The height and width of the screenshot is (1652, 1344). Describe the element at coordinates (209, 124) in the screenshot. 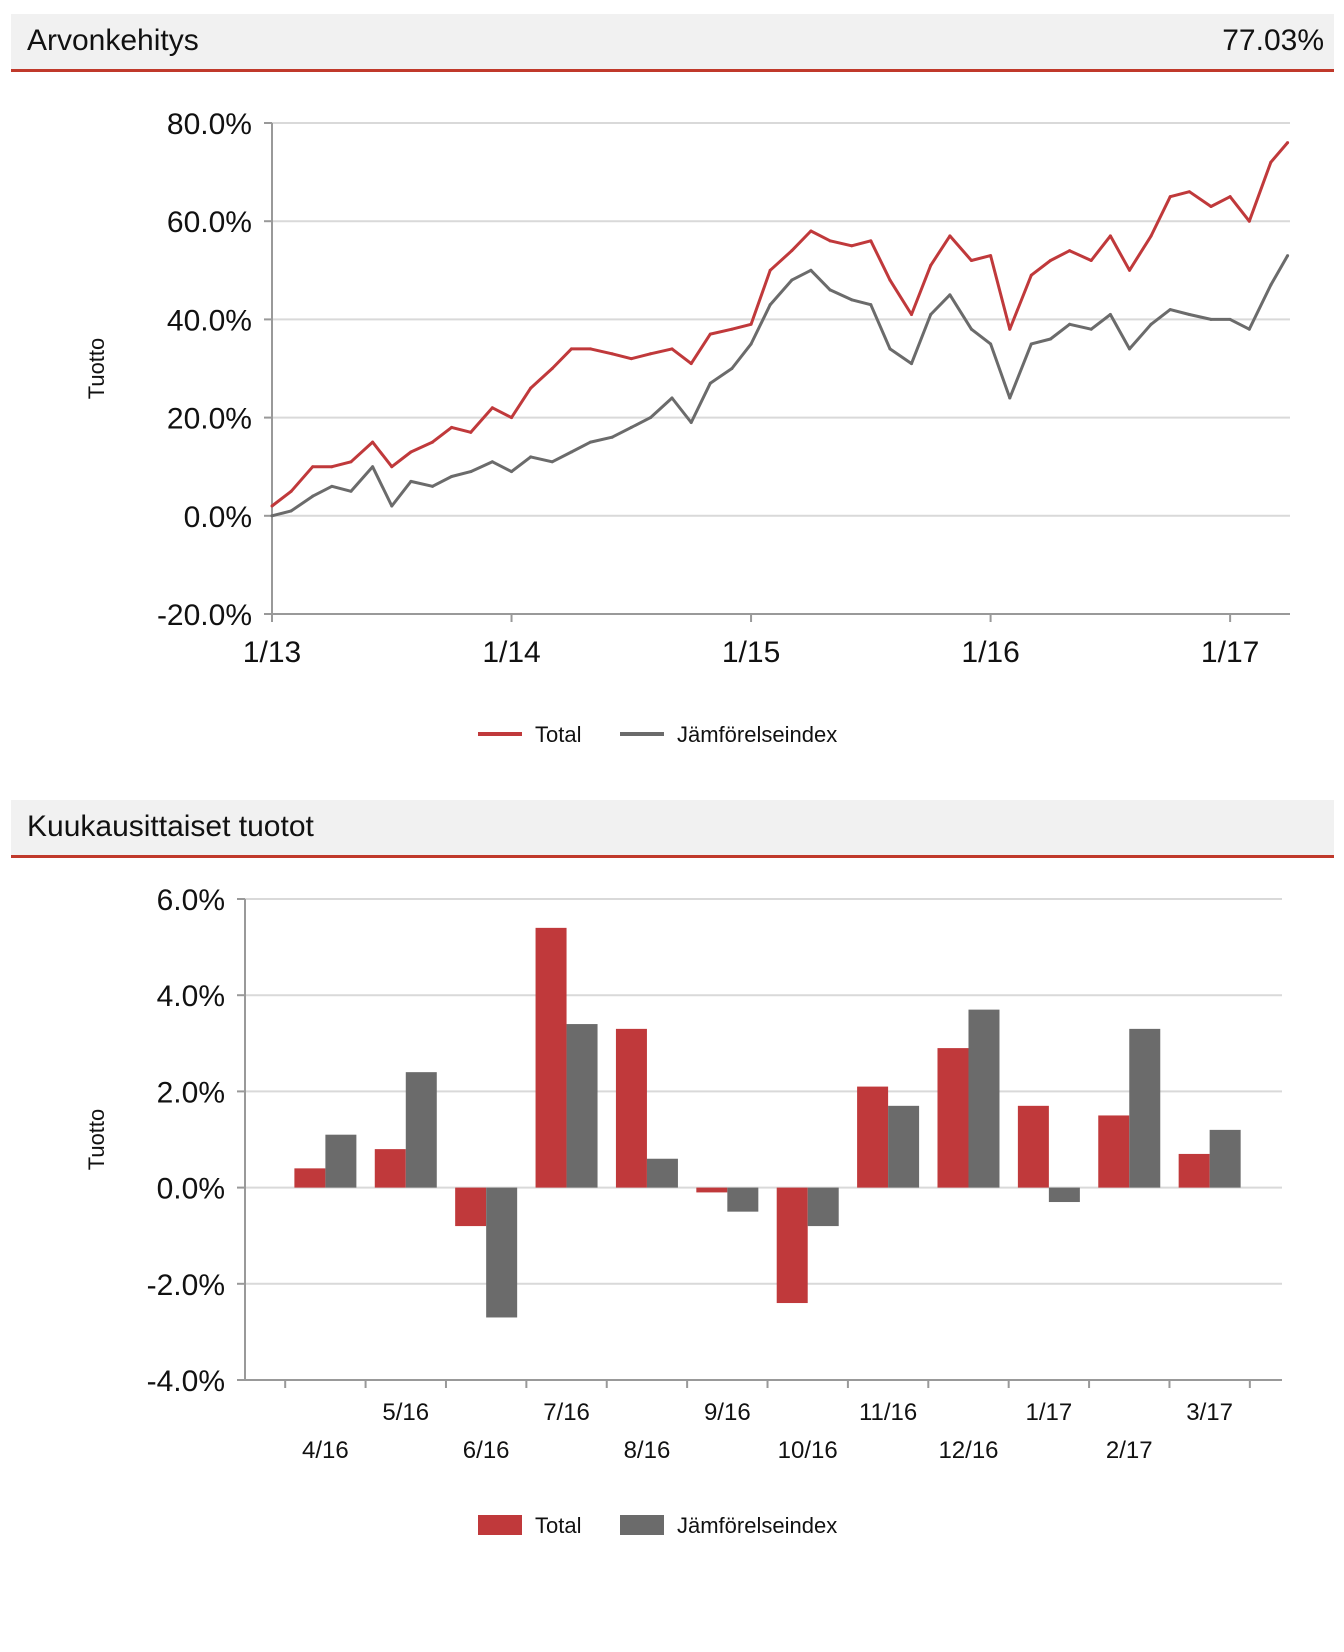

I see `y-tick-label: 80.0%` at that location.